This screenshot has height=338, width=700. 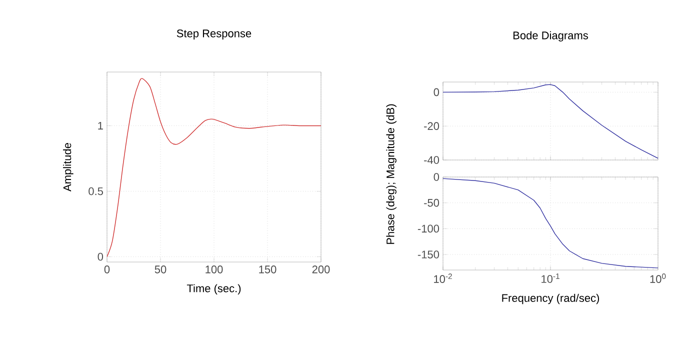 I want to click on y-tick-label: -150, so click(x=429, y=254).